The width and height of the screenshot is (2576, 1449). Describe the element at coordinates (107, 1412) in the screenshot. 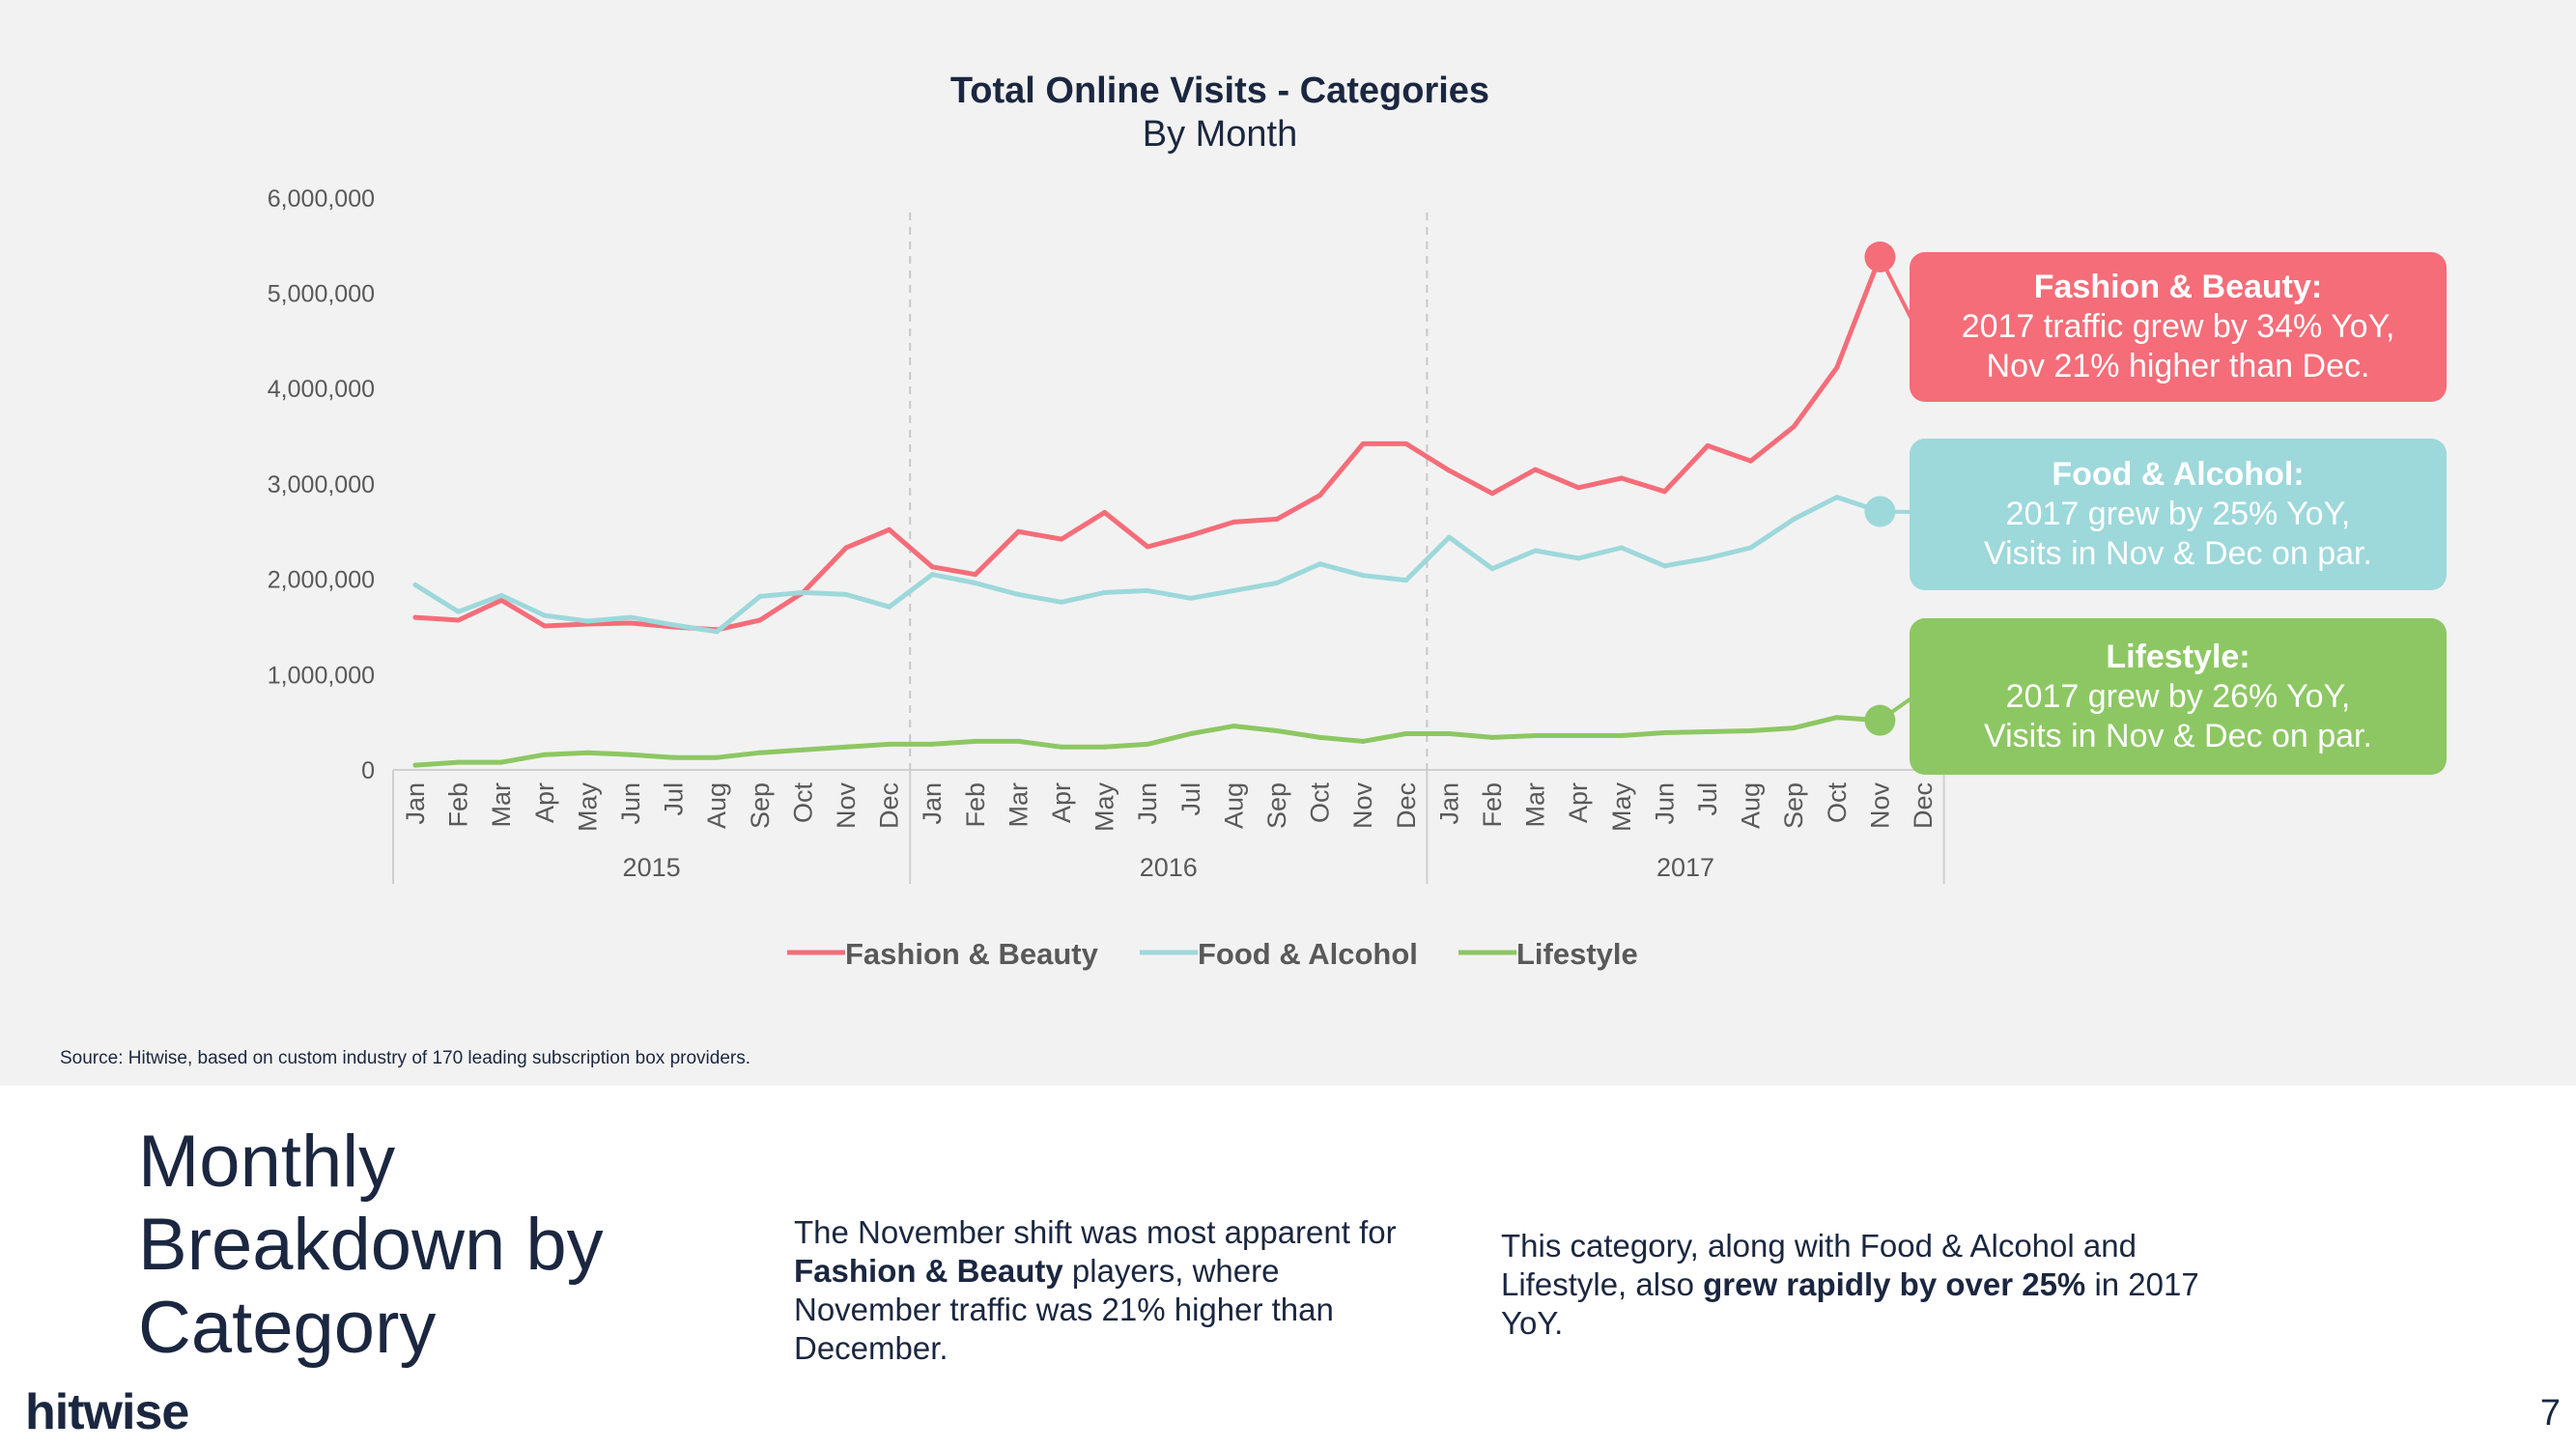

I see `hitwise-logo: hitwise` at that location.